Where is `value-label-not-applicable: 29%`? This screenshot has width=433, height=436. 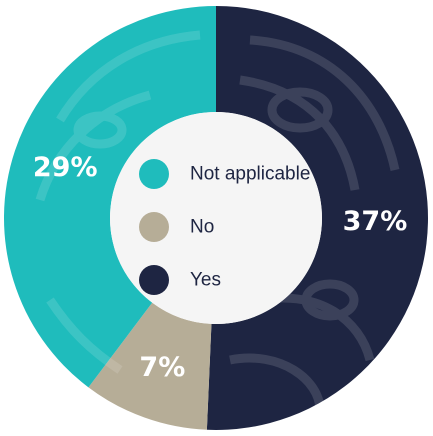
value-label-not-applicable: 29% is located at coordinates (65, 167).